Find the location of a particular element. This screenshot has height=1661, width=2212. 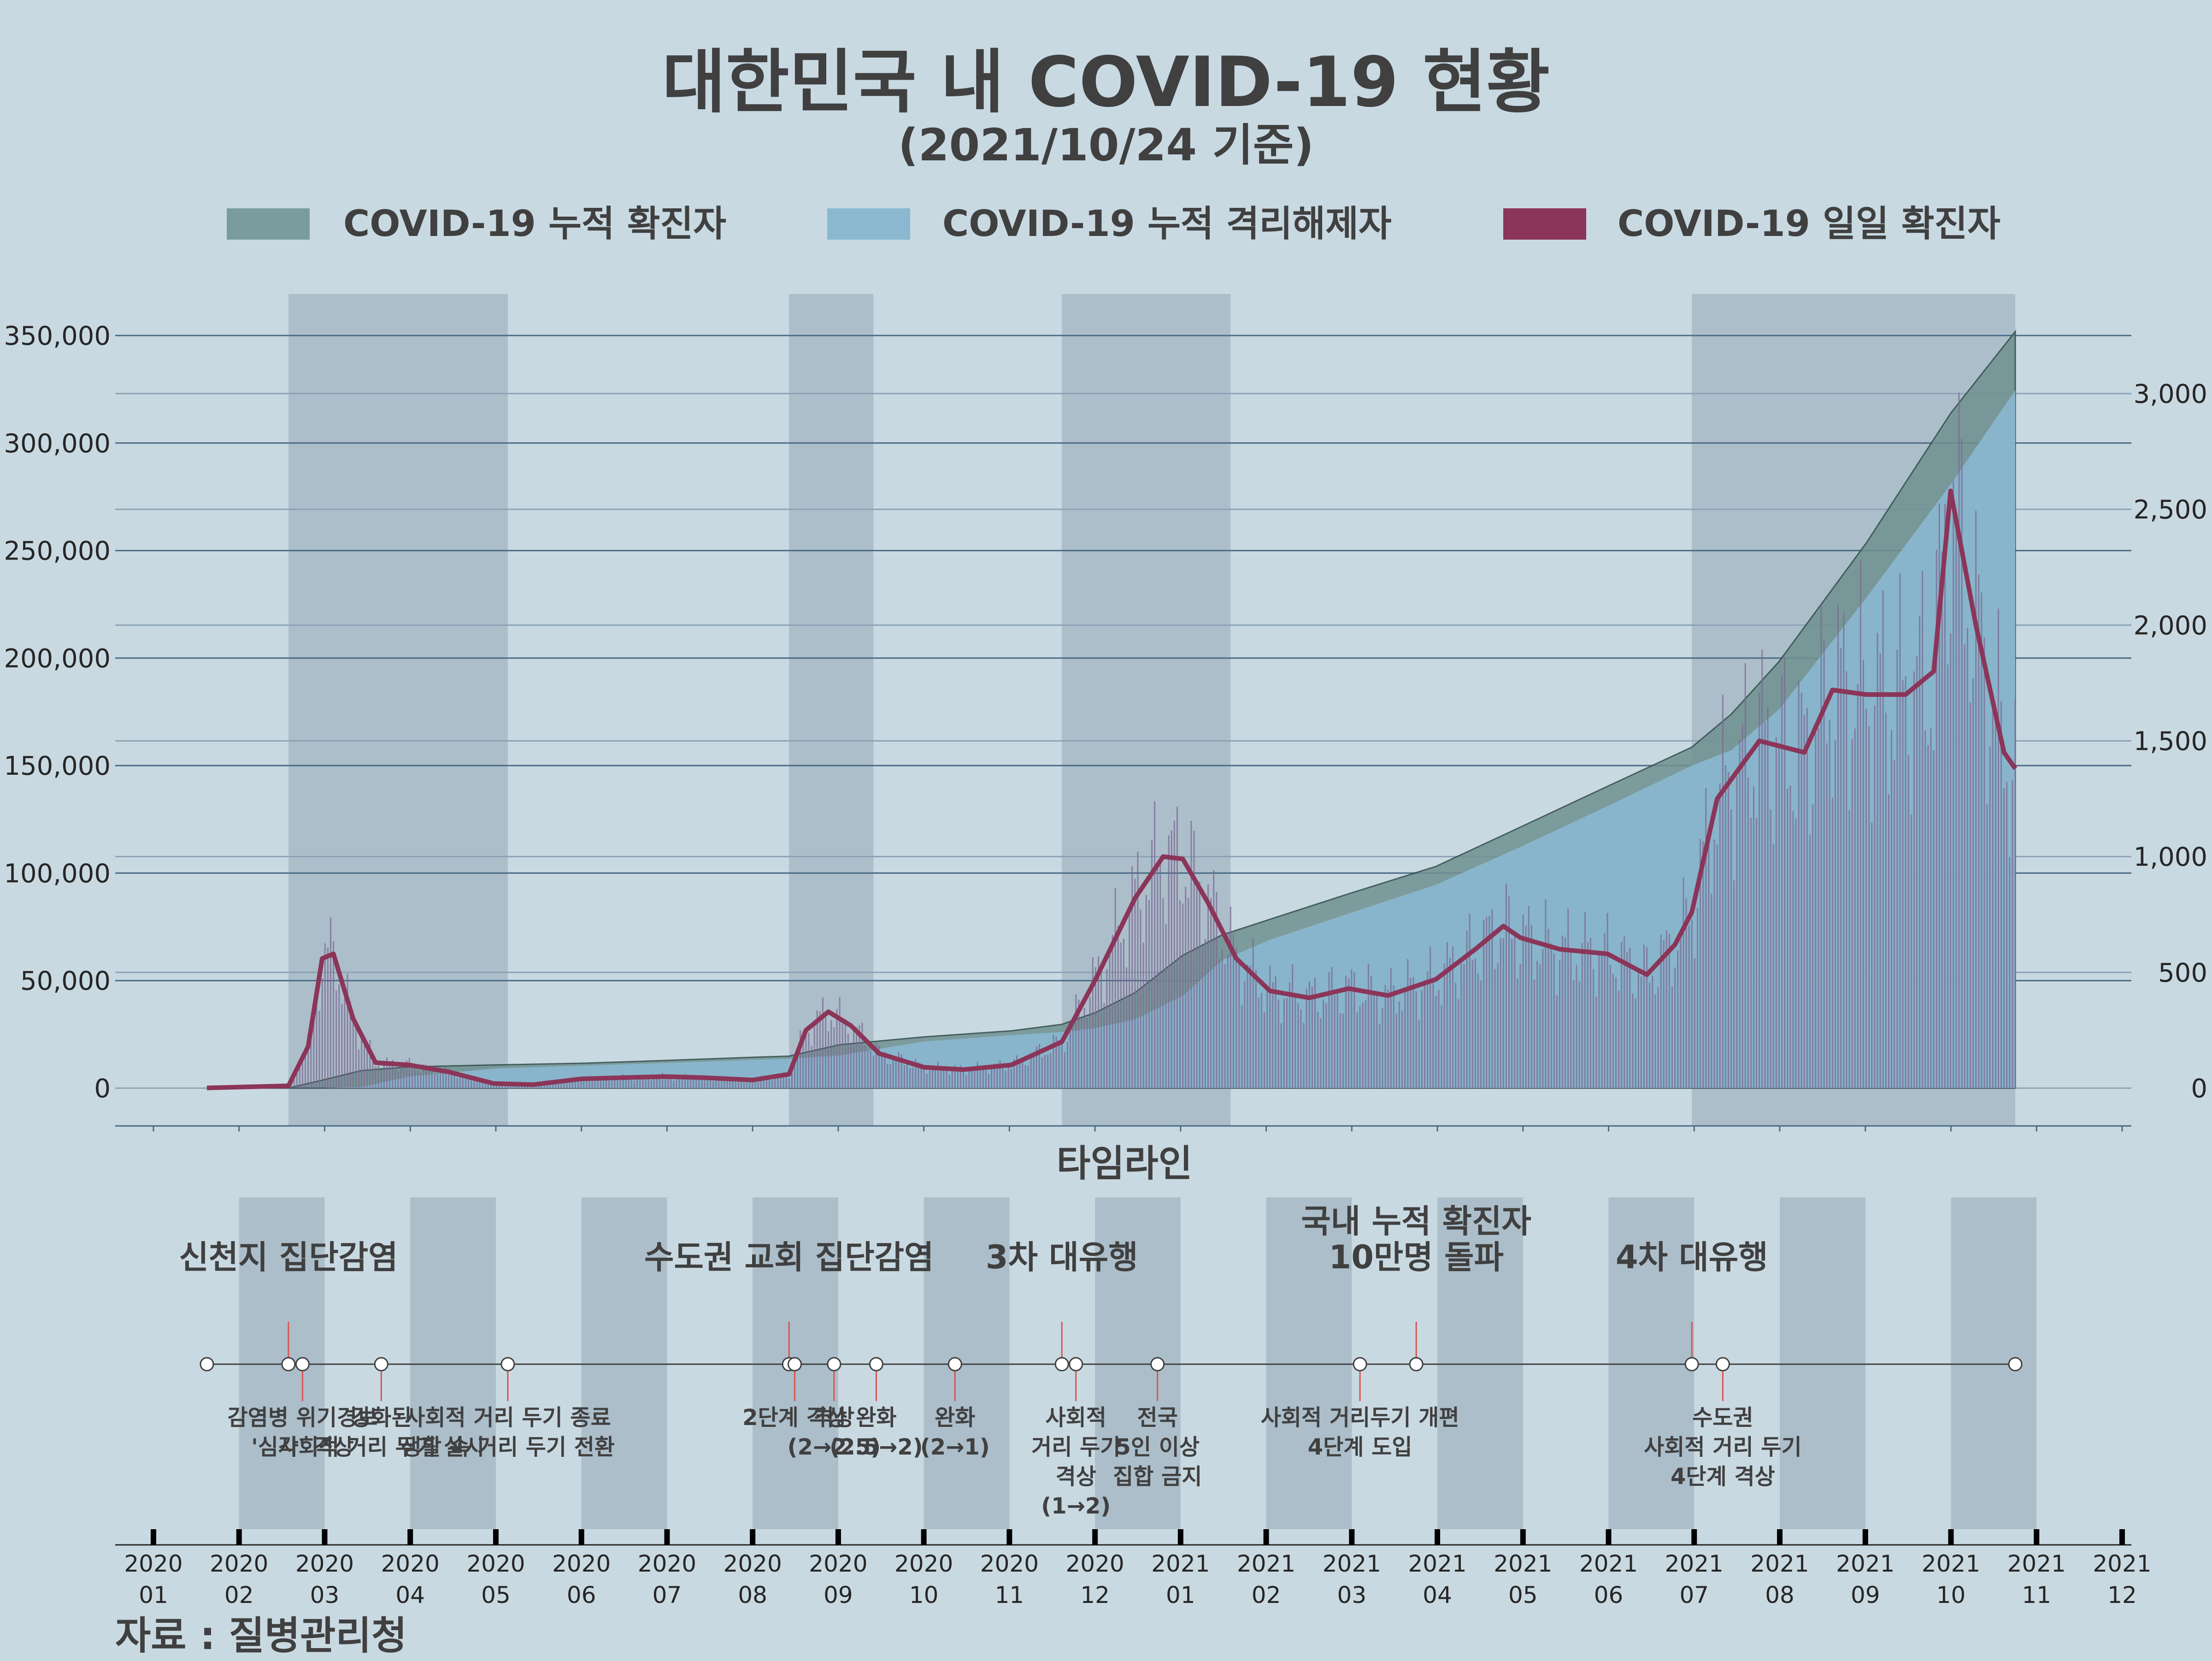

timeline-month-number: 05 is located at coordinates (1523, 1595).